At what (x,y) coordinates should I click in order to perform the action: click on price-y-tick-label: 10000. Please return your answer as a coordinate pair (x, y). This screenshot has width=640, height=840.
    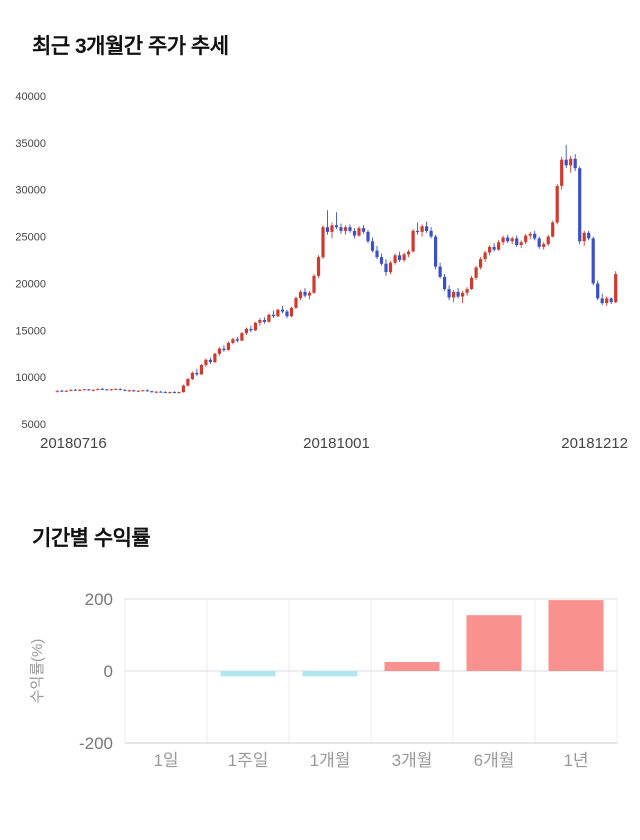
    Looking at the image, I should click on (30, 378).